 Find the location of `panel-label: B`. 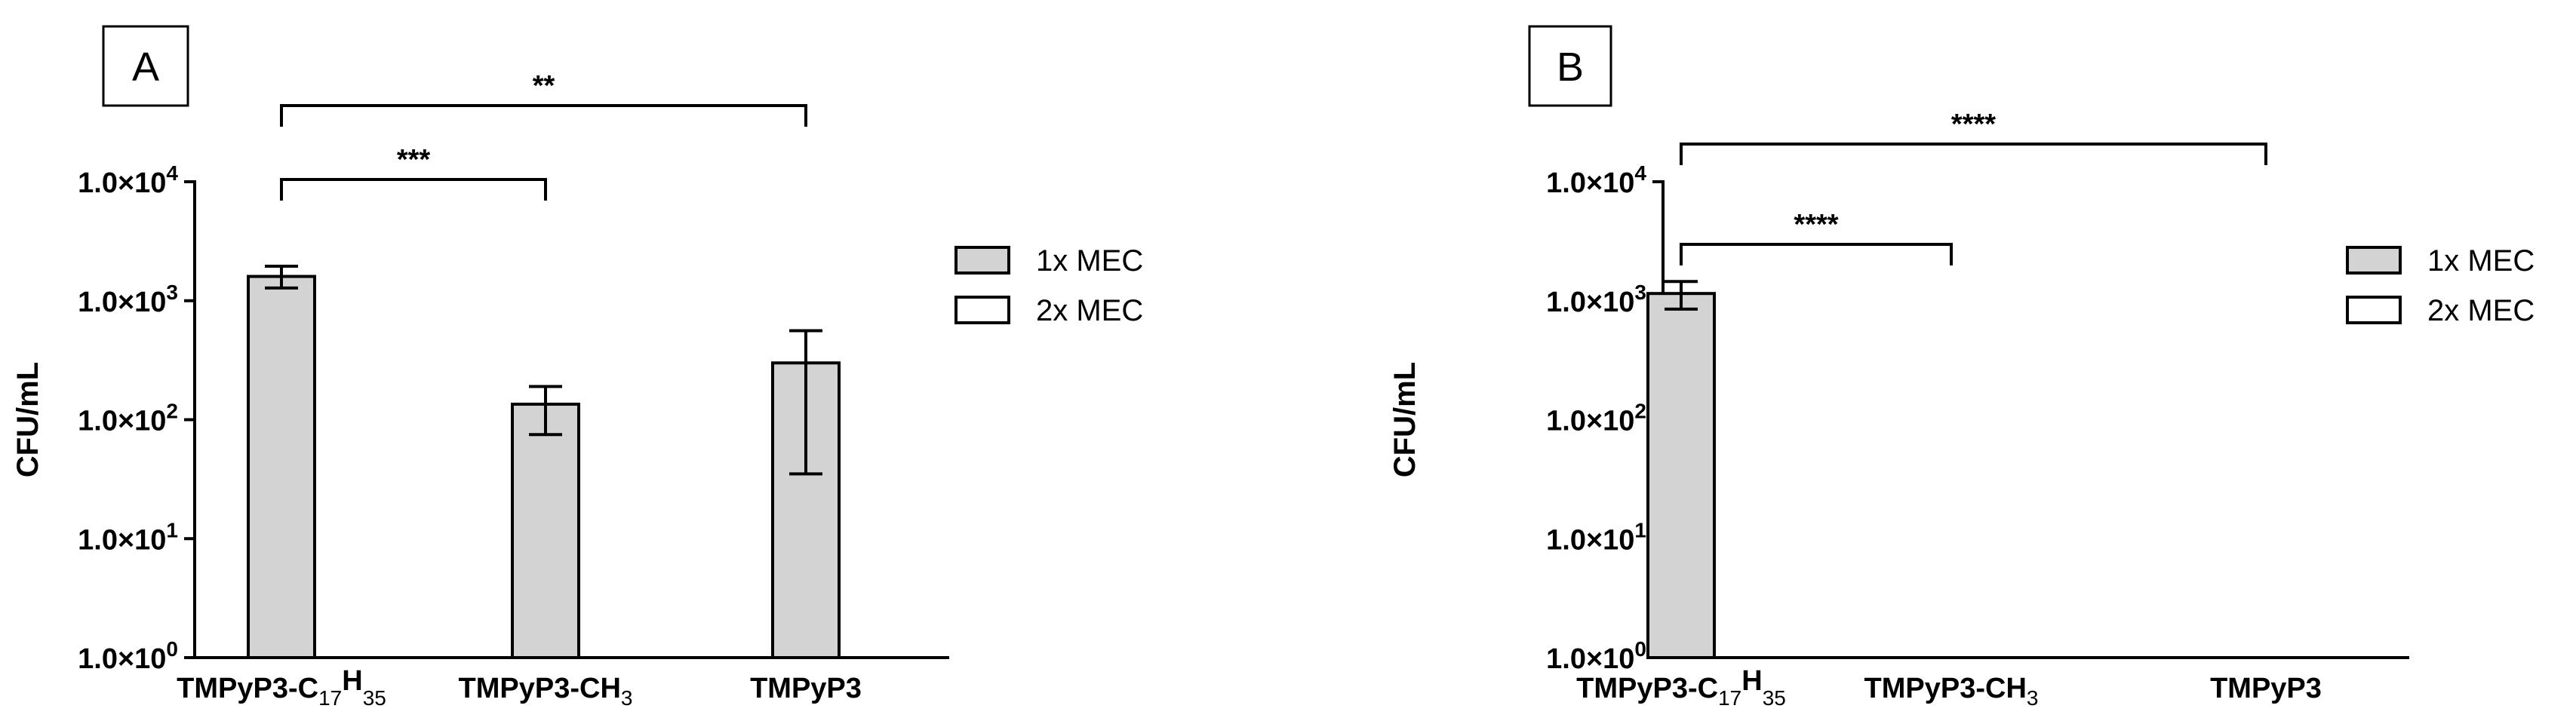

panel-label: B is located at coordinates (1570, 67).